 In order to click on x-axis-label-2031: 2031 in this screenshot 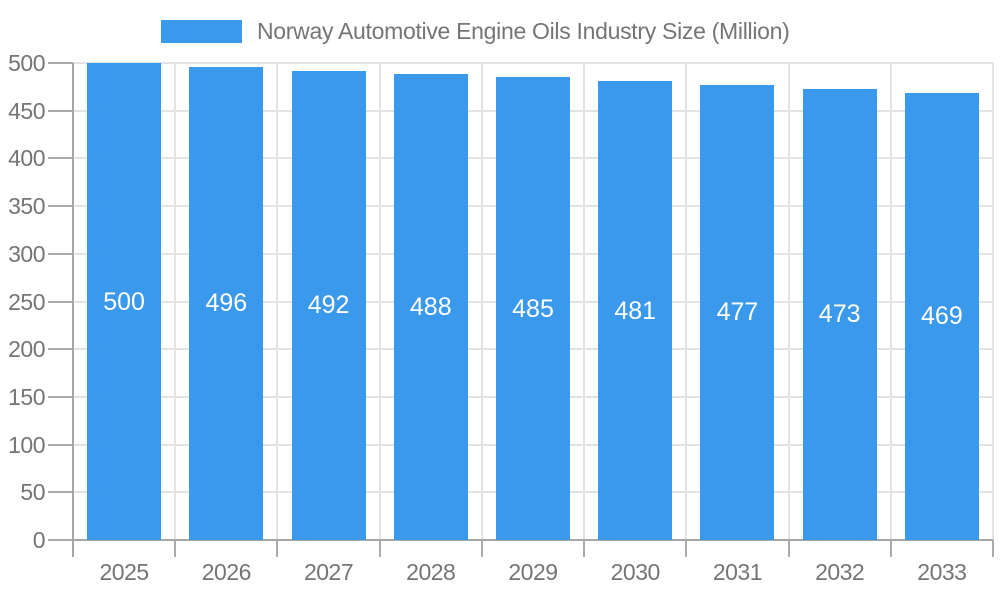, I will do `click(737, 572)`.